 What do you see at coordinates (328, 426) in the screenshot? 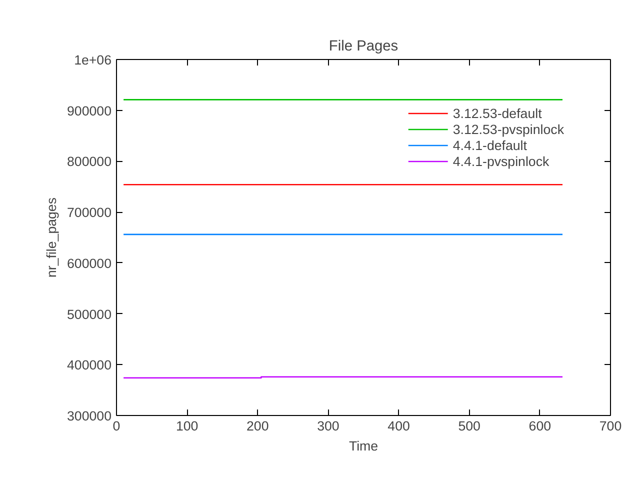
I see `x-tick-label: 300` at bounding box center [328, 426].